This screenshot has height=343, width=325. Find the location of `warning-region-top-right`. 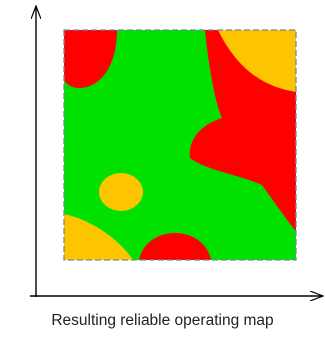

warning-region-top-right is located at coordinates (257, 61).